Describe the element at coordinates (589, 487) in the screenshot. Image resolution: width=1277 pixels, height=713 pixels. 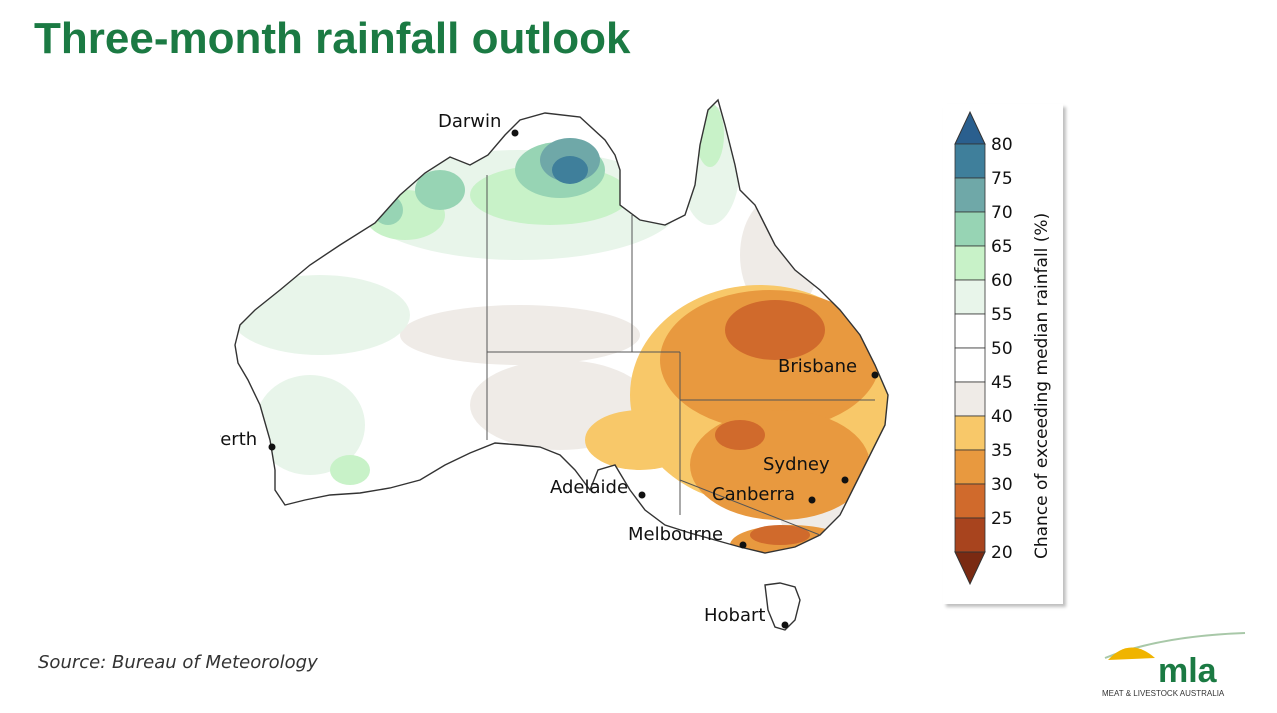
I see `city-label-adelaide: Adelaide` at that location.